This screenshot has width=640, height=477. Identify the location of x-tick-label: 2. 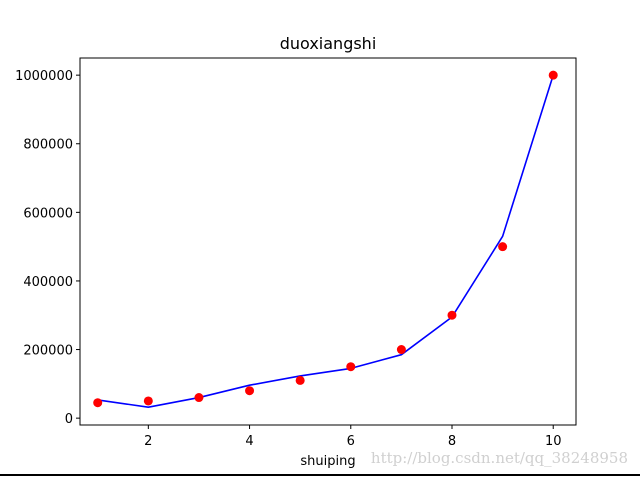
(148, 441).